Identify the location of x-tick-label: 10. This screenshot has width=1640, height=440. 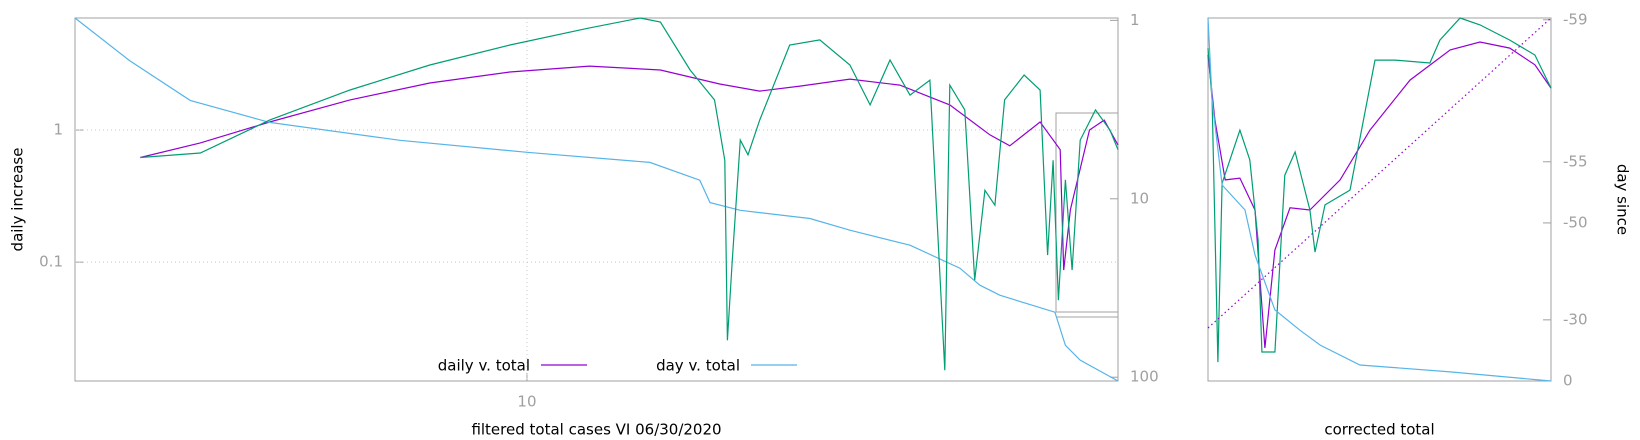
(526, 402).